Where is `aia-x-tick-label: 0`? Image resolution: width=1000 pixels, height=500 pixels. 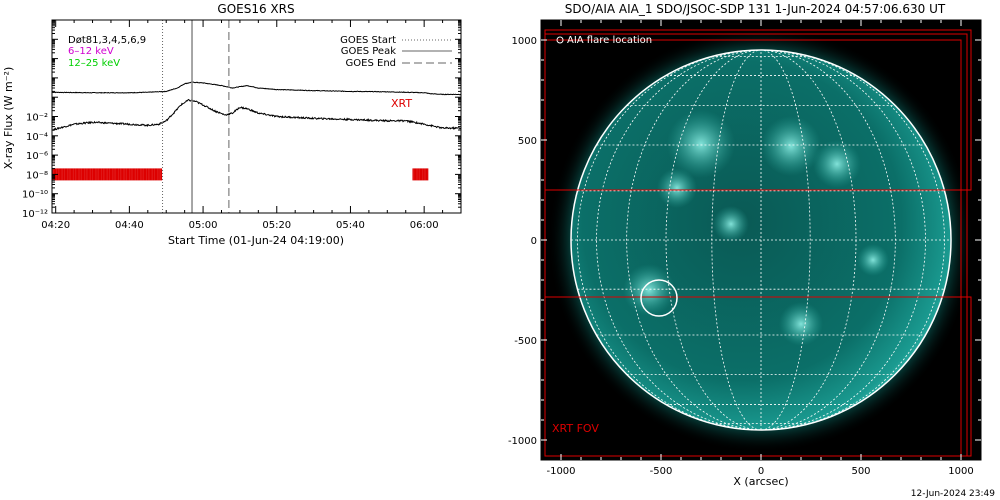
aia-x-tick-label: 0 is located at coordinates (761, 471).